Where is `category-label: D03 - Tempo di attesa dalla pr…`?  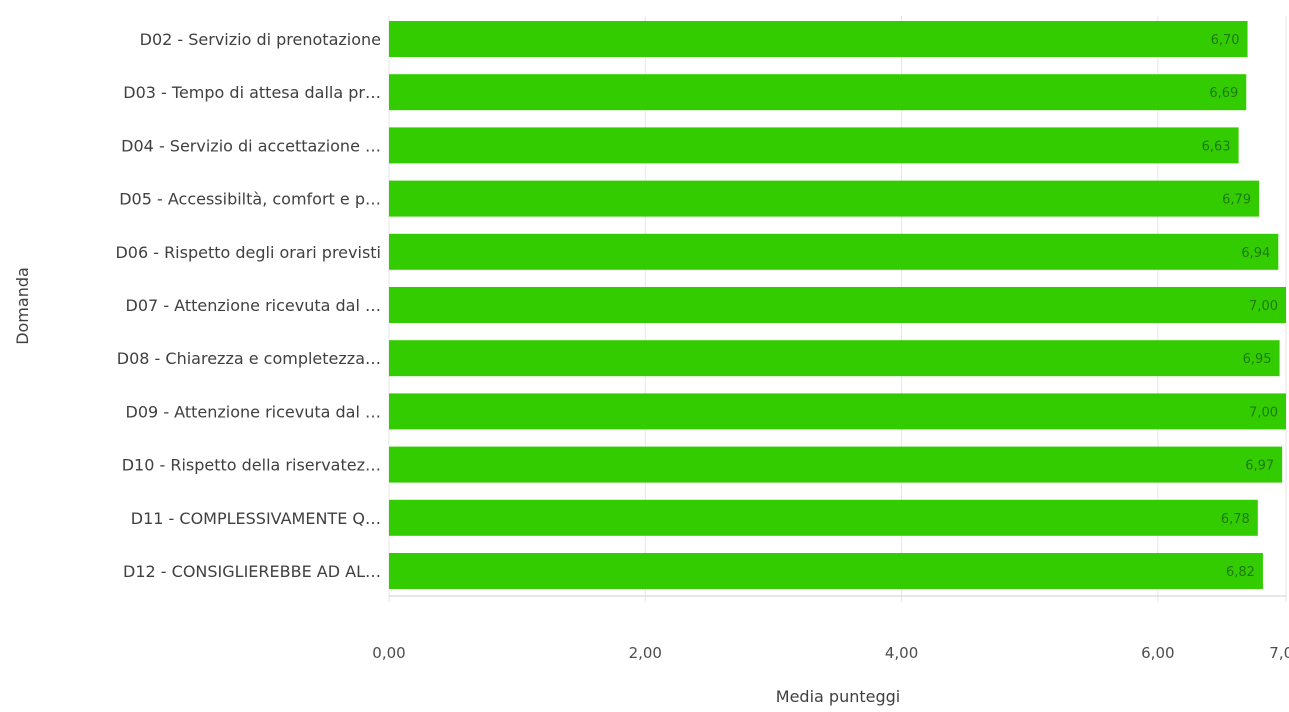 category-label: D03 - Tempo di attesa dalla pr… is located at coordinates (252, 92).